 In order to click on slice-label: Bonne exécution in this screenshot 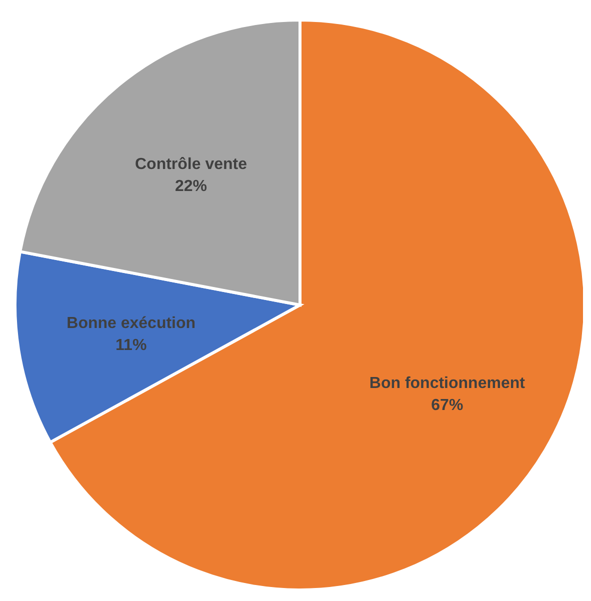, I will do `click(131, 323)`.